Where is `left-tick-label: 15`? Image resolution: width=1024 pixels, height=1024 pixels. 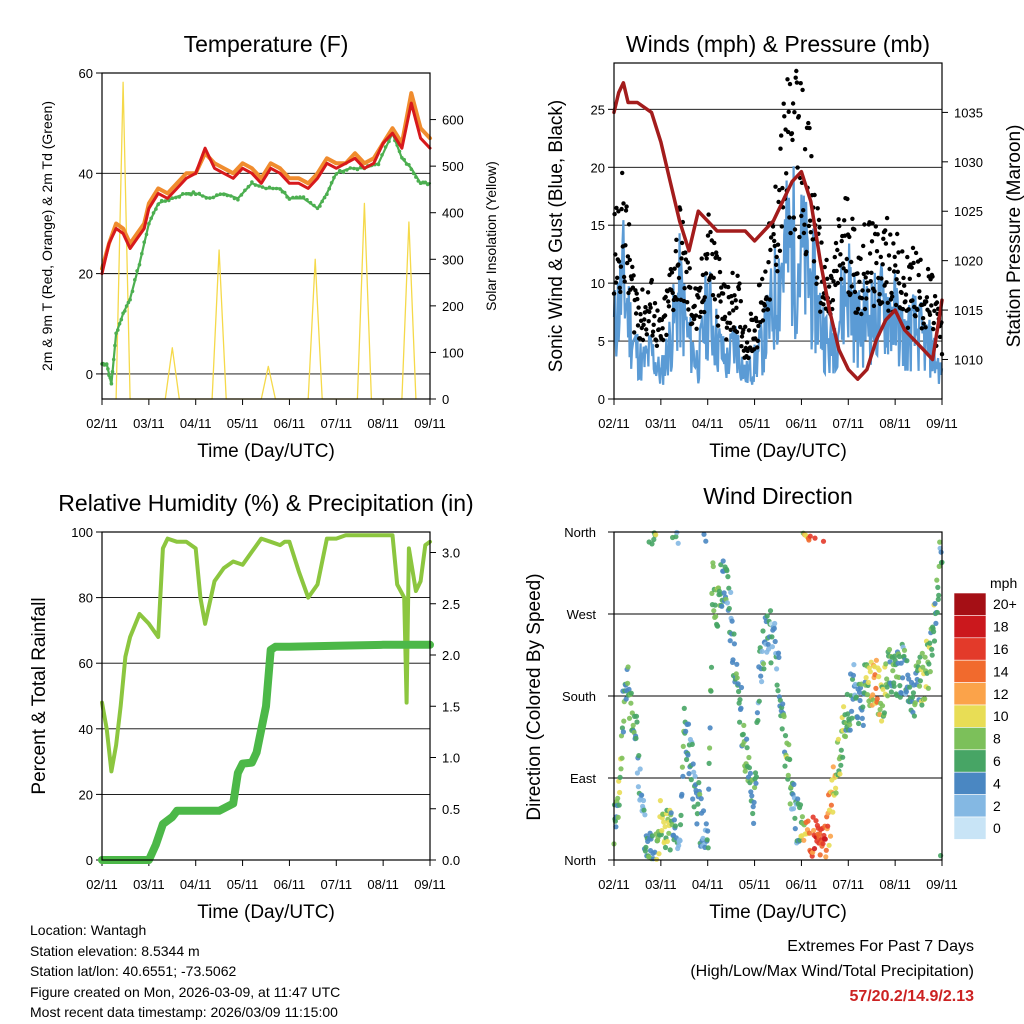
left-tick-label: 15 is located at coordinates (598, 225).